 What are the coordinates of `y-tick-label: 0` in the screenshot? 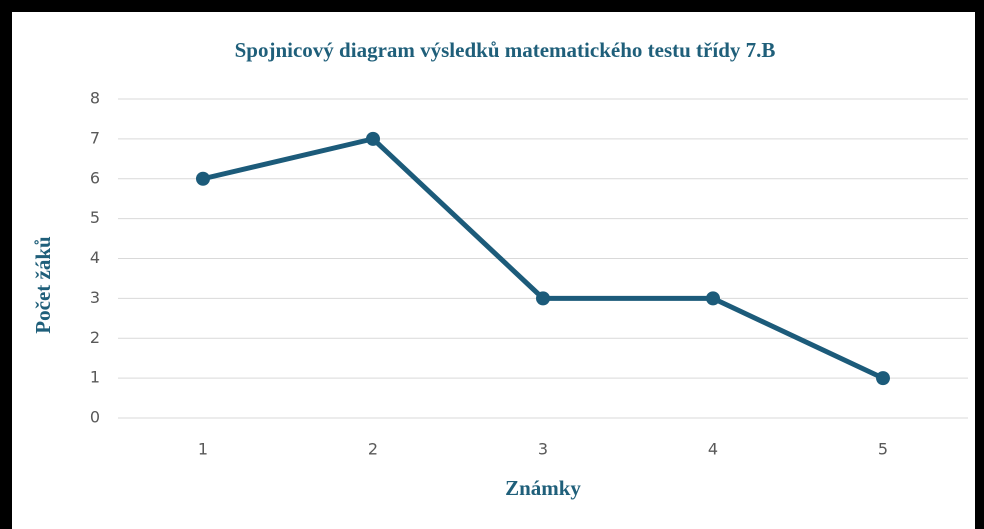 It's located at (95, 417).